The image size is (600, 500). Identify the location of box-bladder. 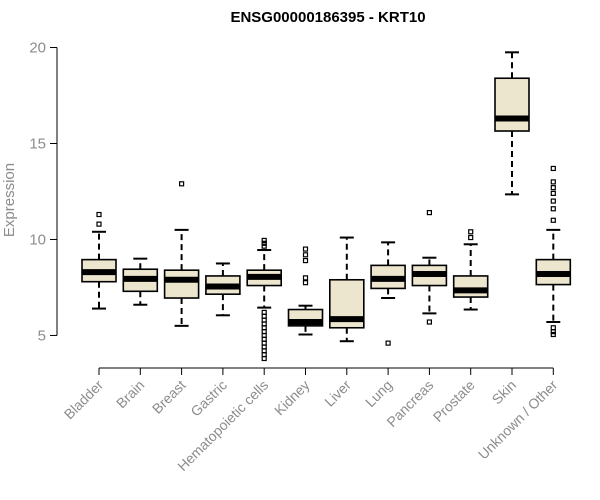
(99, 260).